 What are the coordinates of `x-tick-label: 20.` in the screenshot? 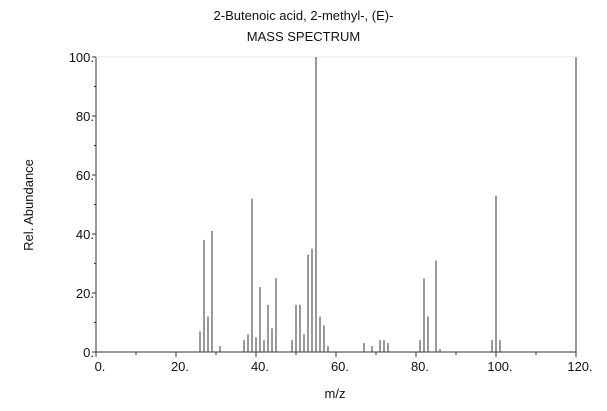 It's located at (180, 366).